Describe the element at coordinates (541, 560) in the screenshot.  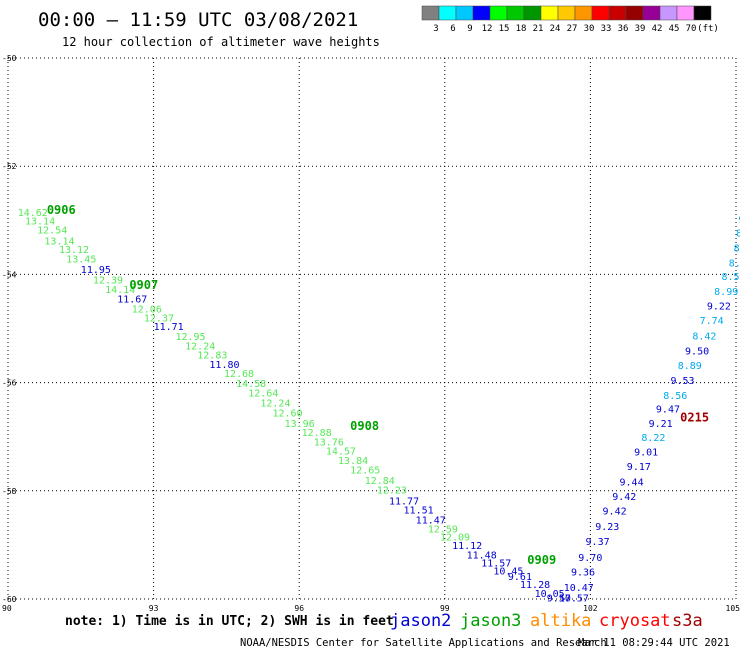
I see `pass-time-label: 0909` at that location.